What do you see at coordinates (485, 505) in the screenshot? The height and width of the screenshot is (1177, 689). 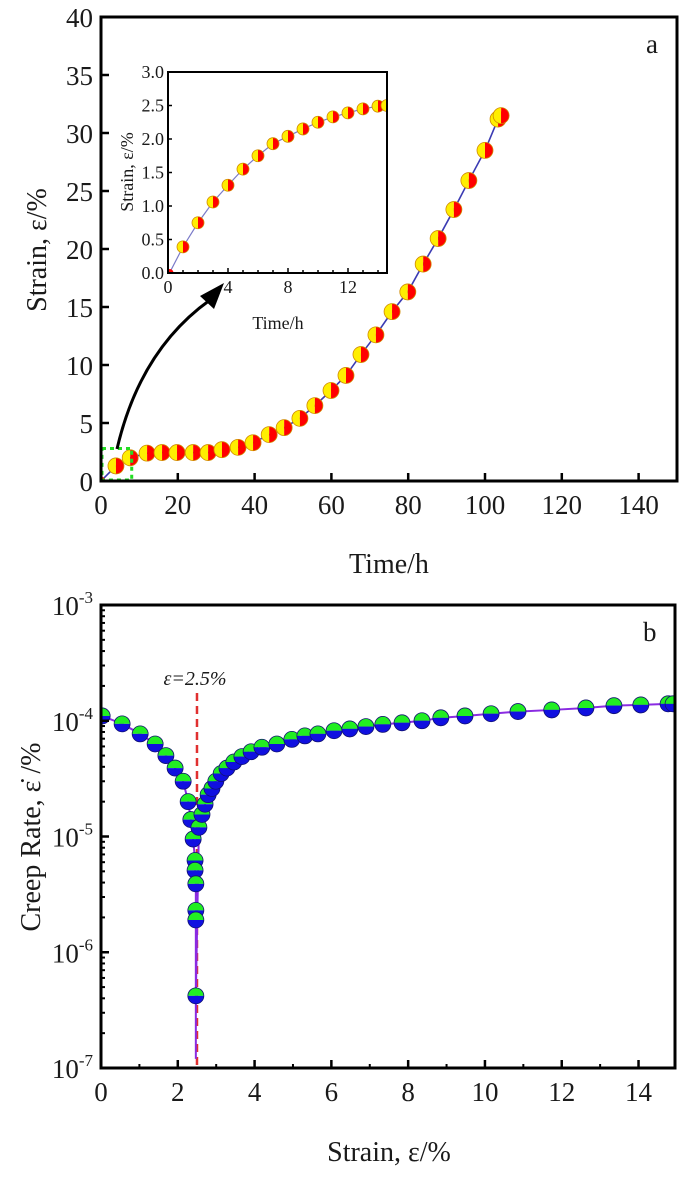 I see `x-tick-label: 100` at bounding box center [485, 505].